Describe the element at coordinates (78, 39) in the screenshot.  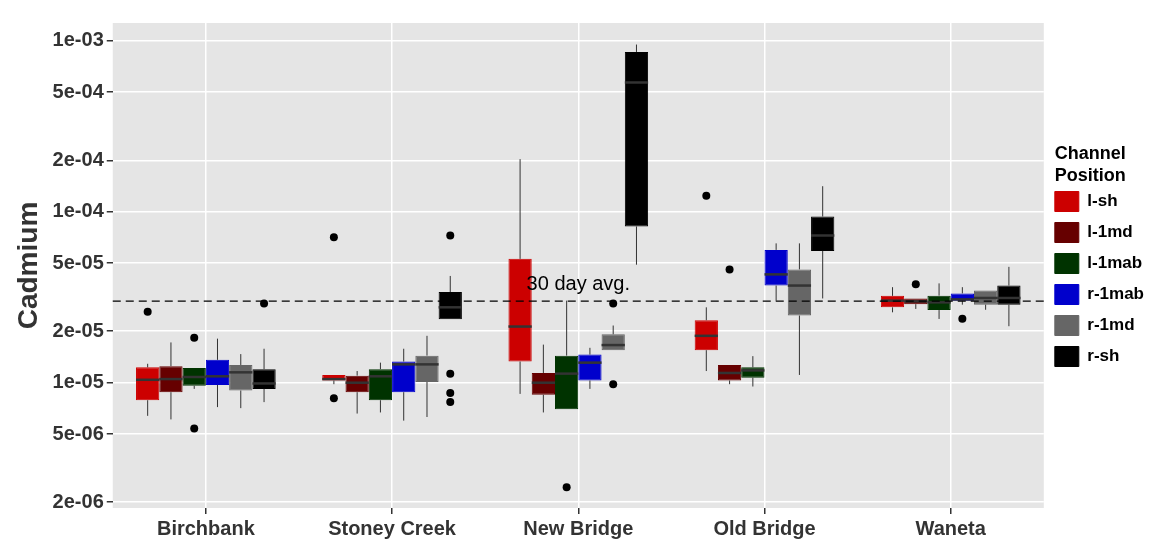
I see `y-tick-label: 1e-03` at that location.